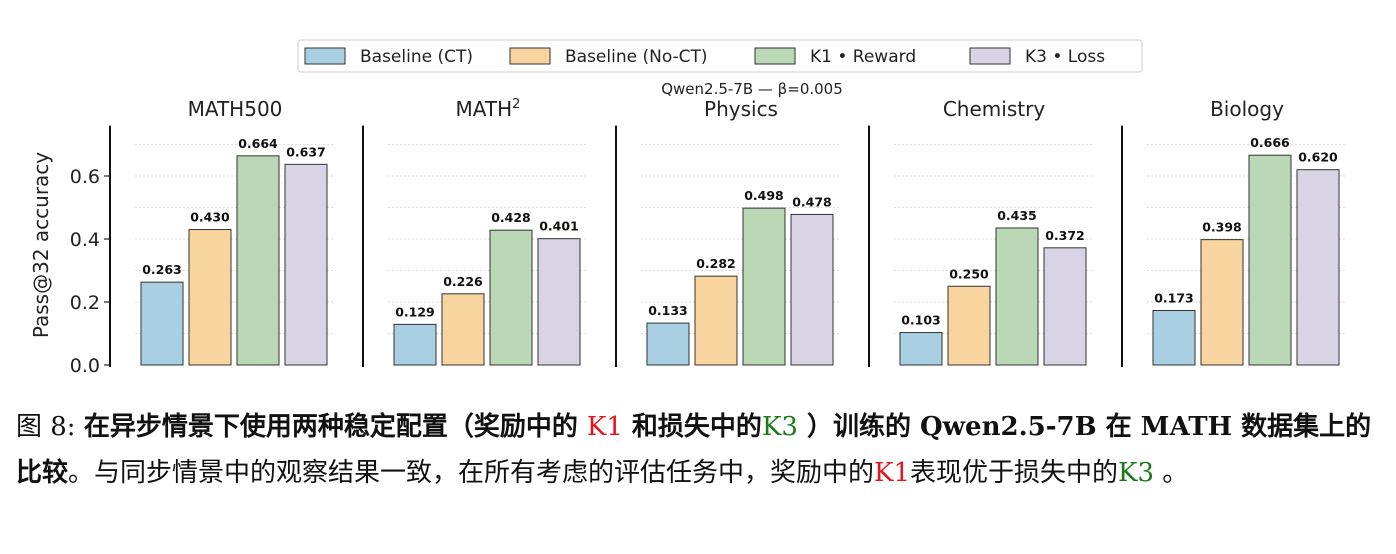 This screenshot has width=1396, height=554. What do you see at coordinates (863, 57) in the screenshot?
I see `legend-label: K1 • Reward` at bounding box center [863, 57].